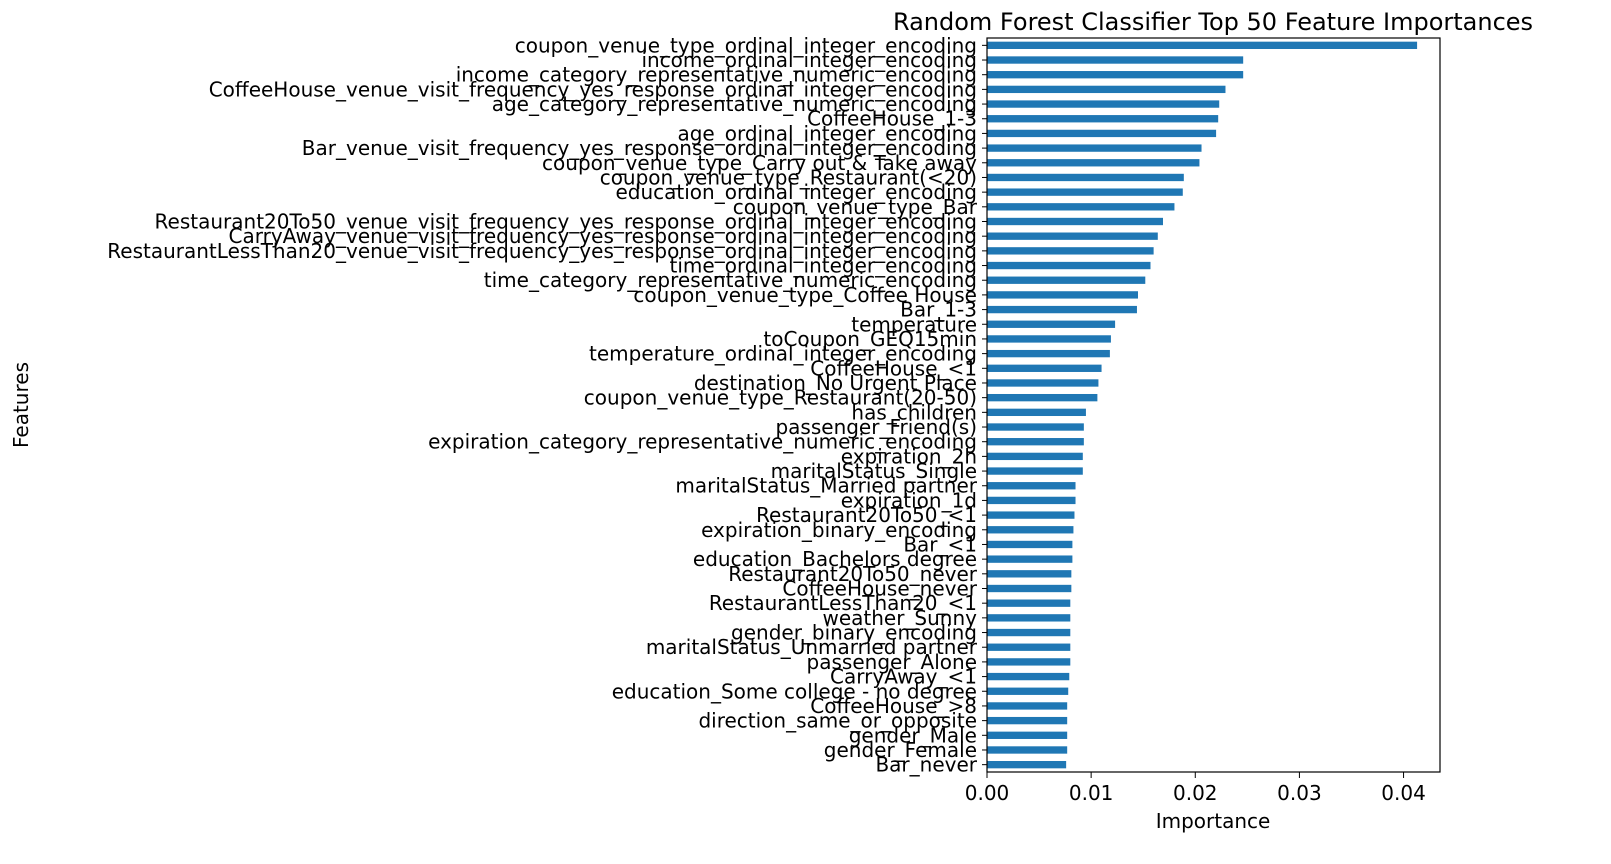 The image size is (1611, 864). Describe the element at coordinates (900, 750) in the screenshot. I see `y-tick-label: gender_Female` at that location.